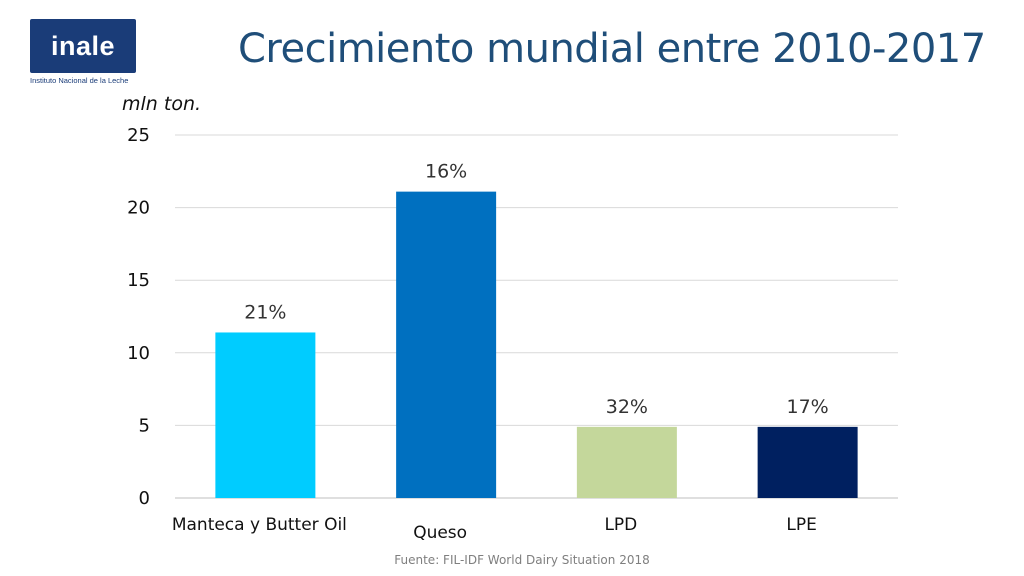  I want to click on y-tick-label-10: 10, so click(138, 353).